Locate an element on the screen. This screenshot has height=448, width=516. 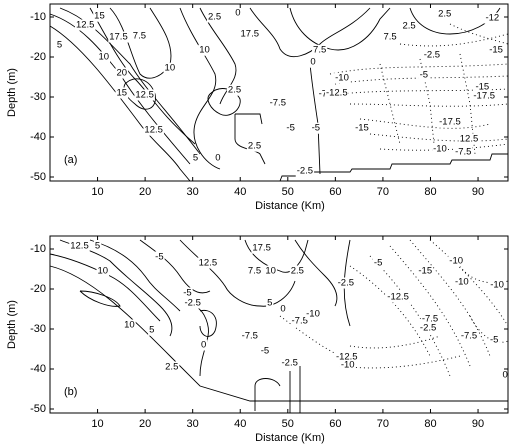
contour-label: -12 is located at coordinates (492, 18).